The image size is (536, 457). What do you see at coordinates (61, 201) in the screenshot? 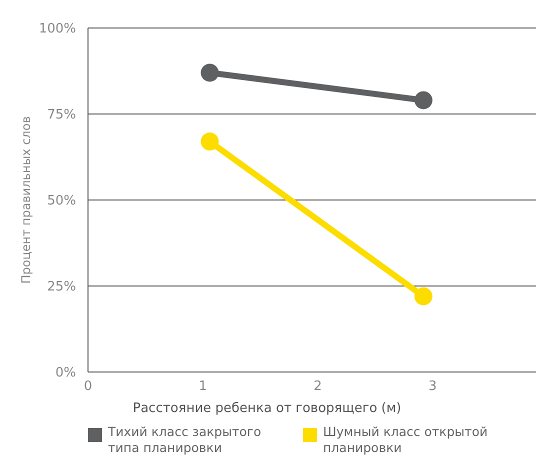
I see `y-tick-label: 50%` at bounding box center [61, 201].